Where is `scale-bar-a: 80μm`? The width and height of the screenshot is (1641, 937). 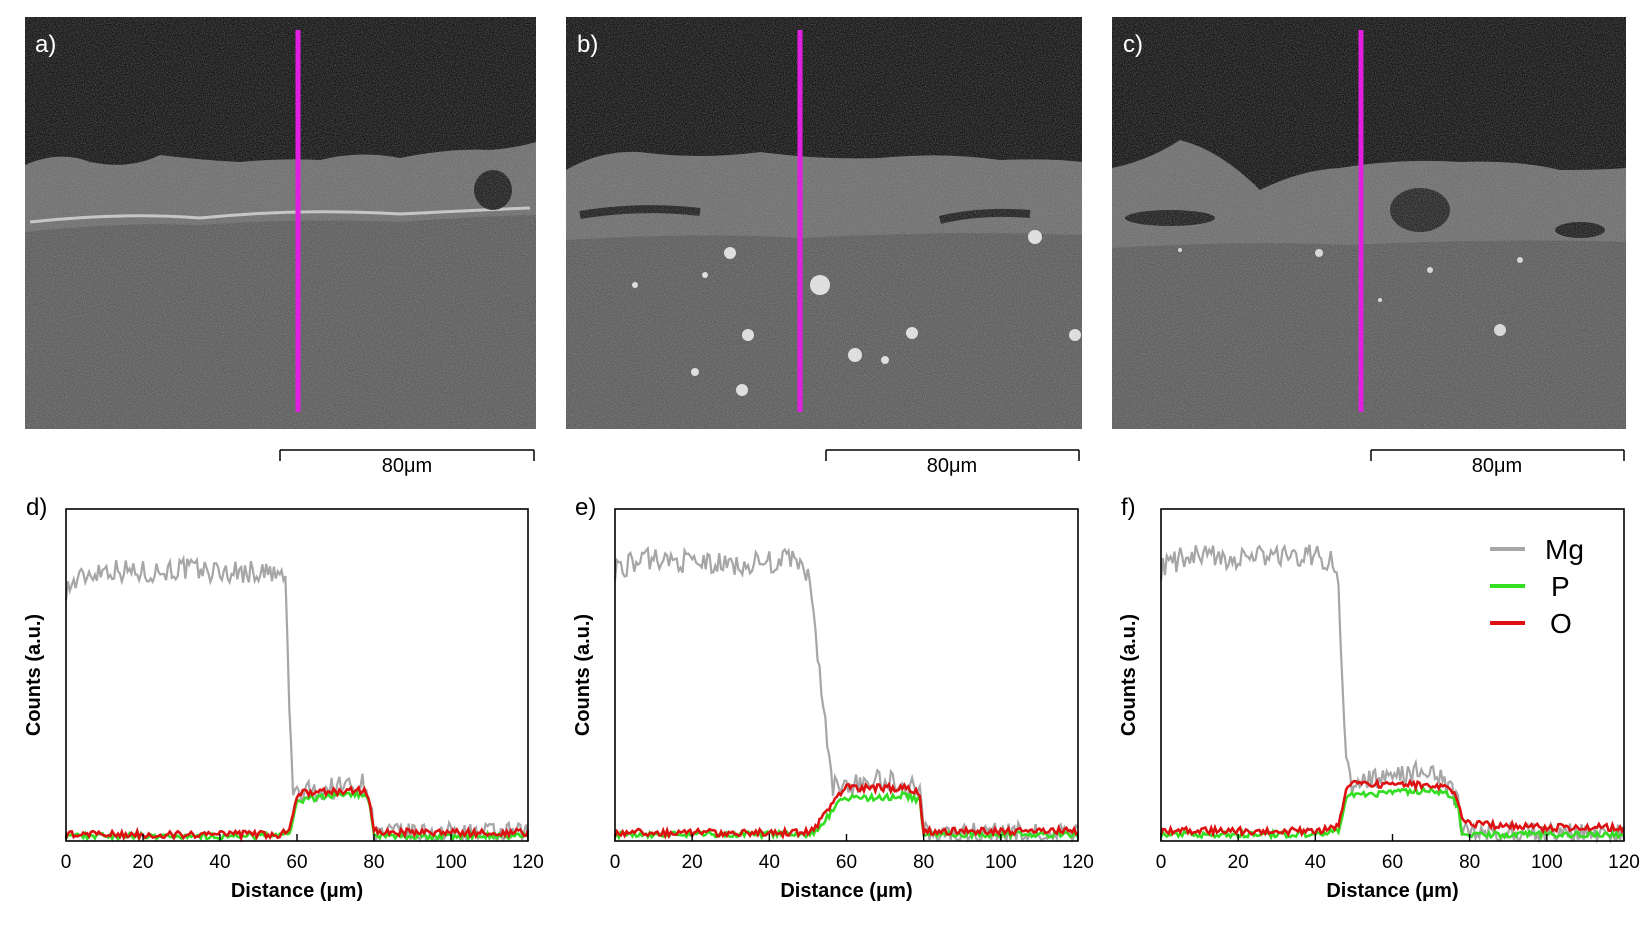
scale-bar-a: 80μm is located at coordinates (407, 466).